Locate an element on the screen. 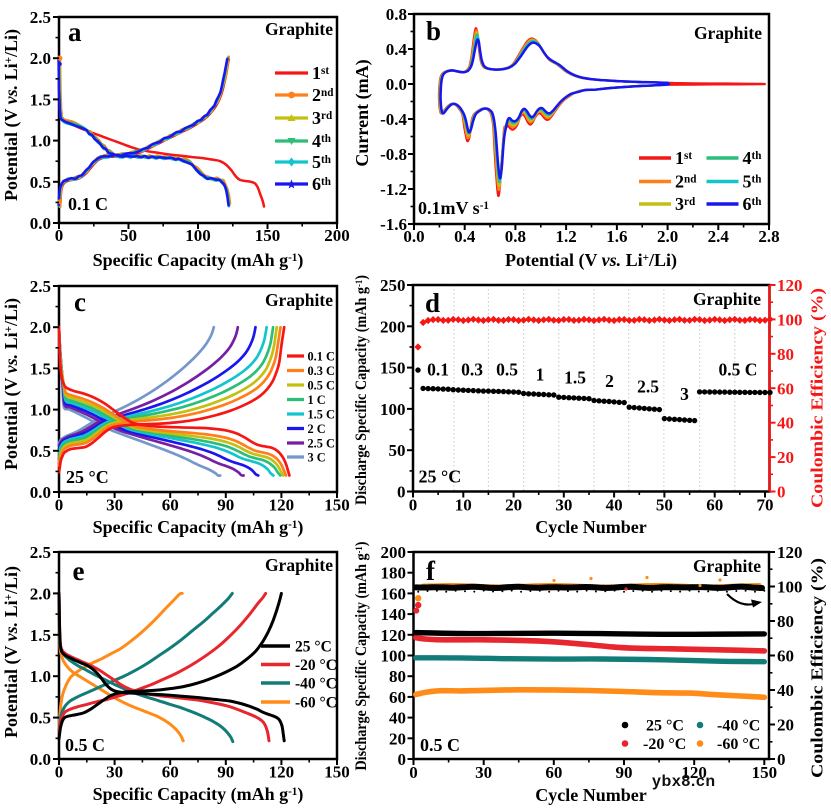 This screenshot has width=831, height=809. svg-text: 0.3 C is located at coordinates (321, 371).